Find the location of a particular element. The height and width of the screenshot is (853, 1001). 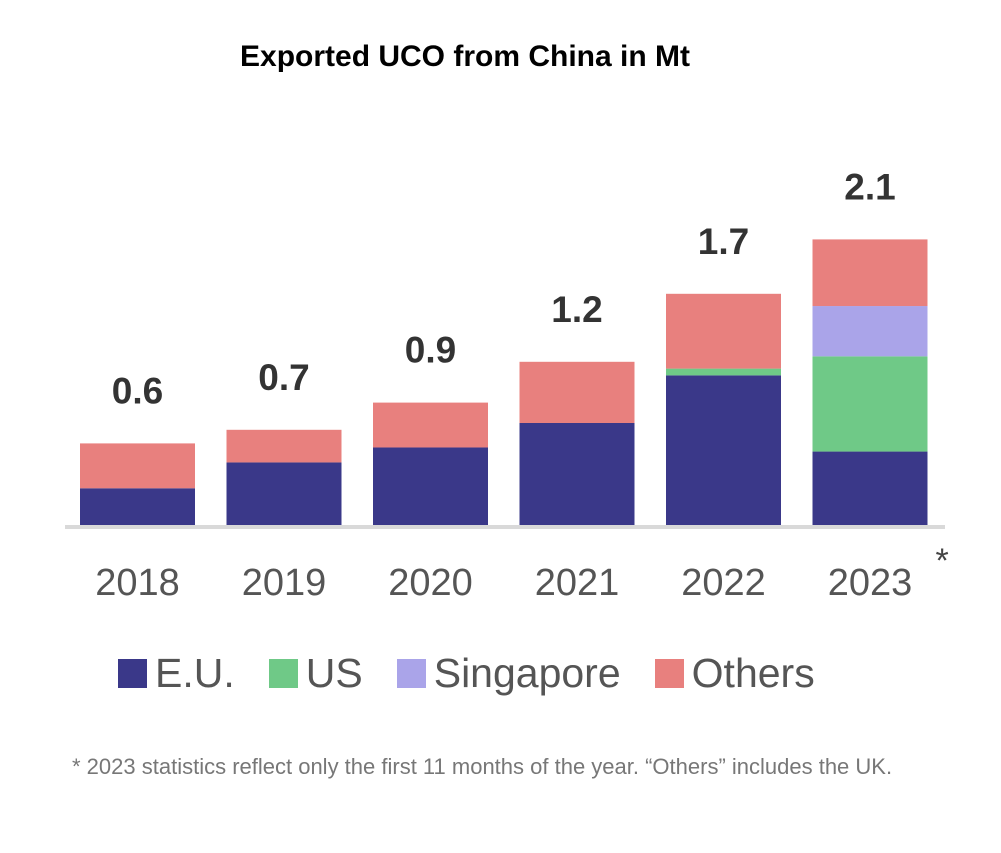

bar-segment-singapore-2023 is located at coordinates (870, 331).